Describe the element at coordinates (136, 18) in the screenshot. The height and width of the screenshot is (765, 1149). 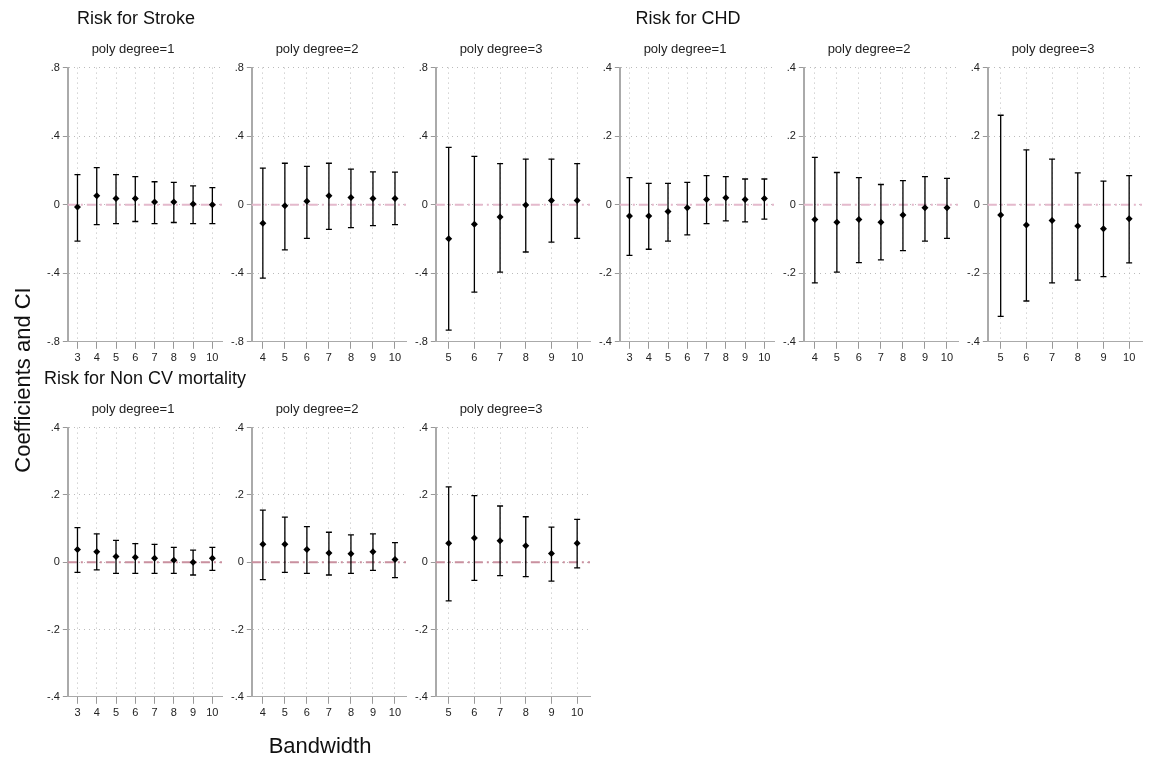
I see `chart-title: Risk for Stroke` at that location.